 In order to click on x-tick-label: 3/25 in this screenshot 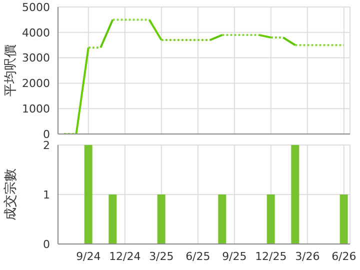, I will do `click(161, 256)`.